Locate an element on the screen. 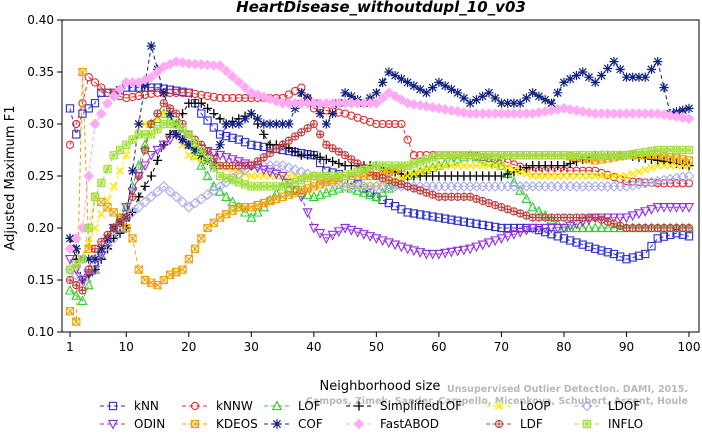 The image size is (702, 434). x-tick-label: 60 is located at coordinates (438, 347).